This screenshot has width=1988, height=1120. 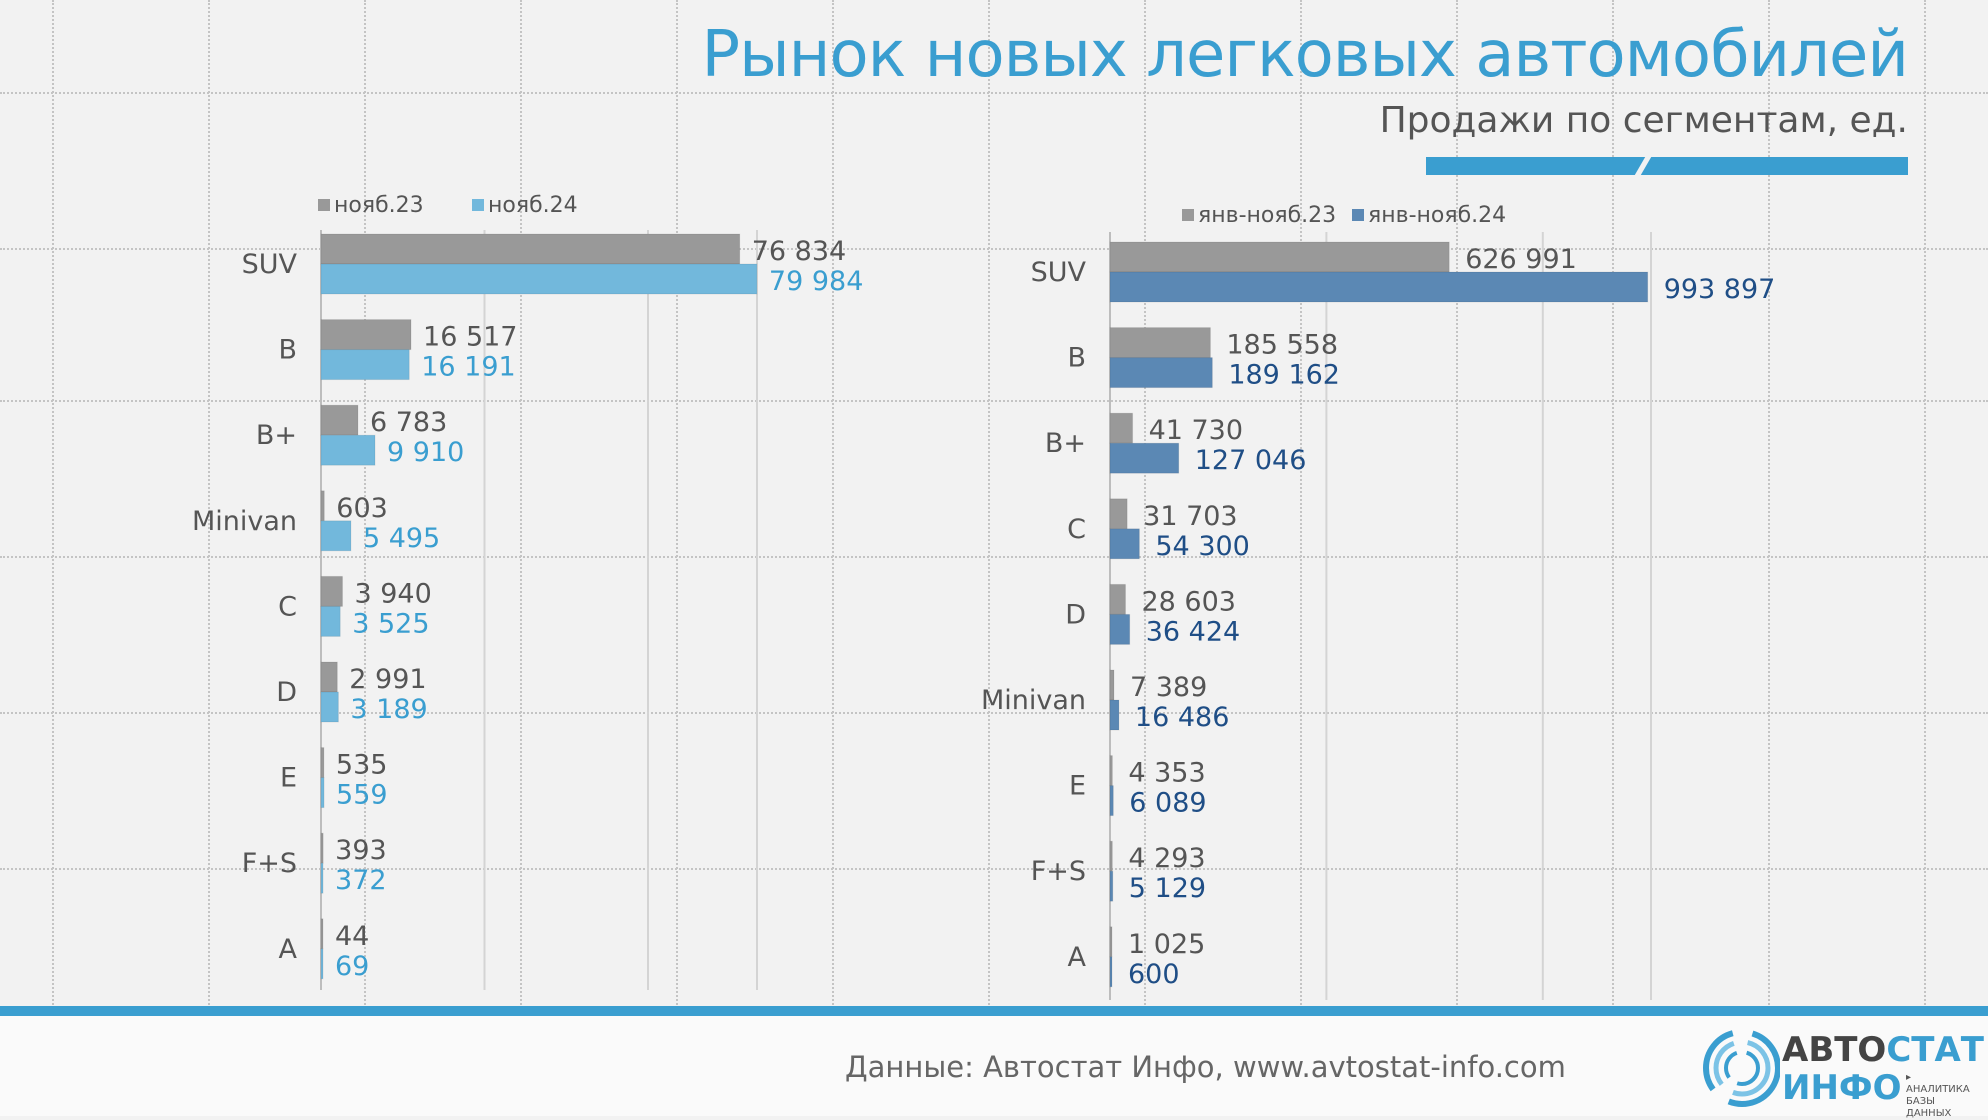 I want to click on data-label: 6 089, so click(x=1167, y=803).